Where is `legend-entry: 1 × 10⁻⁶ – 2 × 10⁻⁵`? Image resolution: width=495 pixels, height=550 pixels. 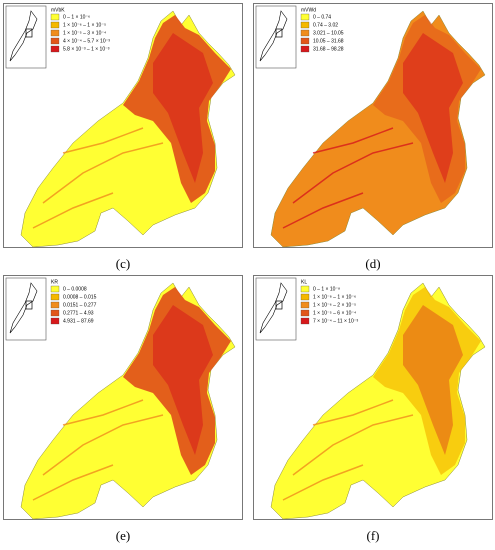 legend-entry: 1 × 10⁻⁶ – 2 × 10⁻⁵ is located at coordinates (334, 305).